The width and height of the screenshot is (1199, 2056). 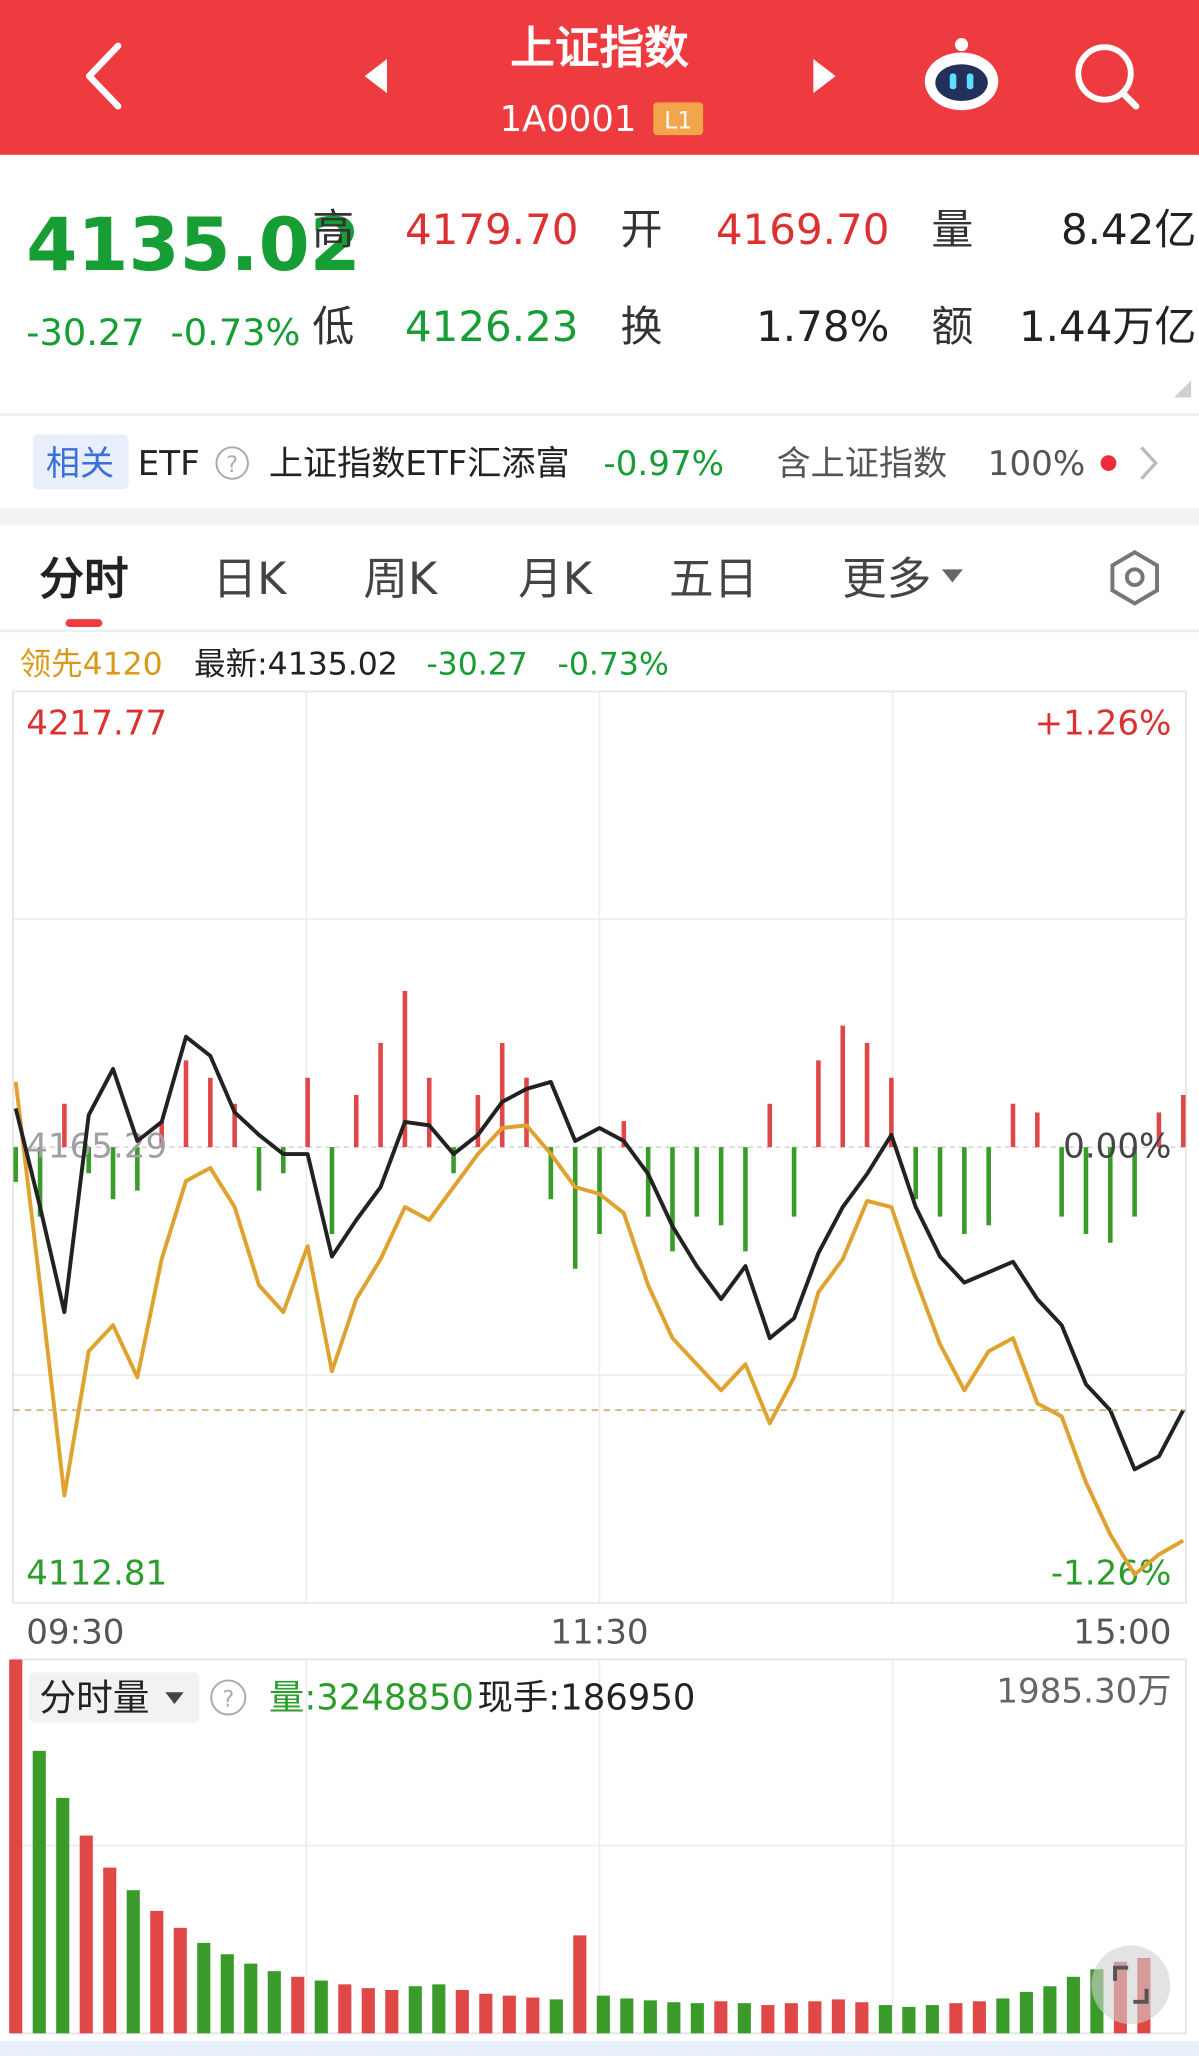 What do you see at coordinates (803, 229) in the screenshot?
I see `stat-value: 4169.70` at bounding box center [803, 229].